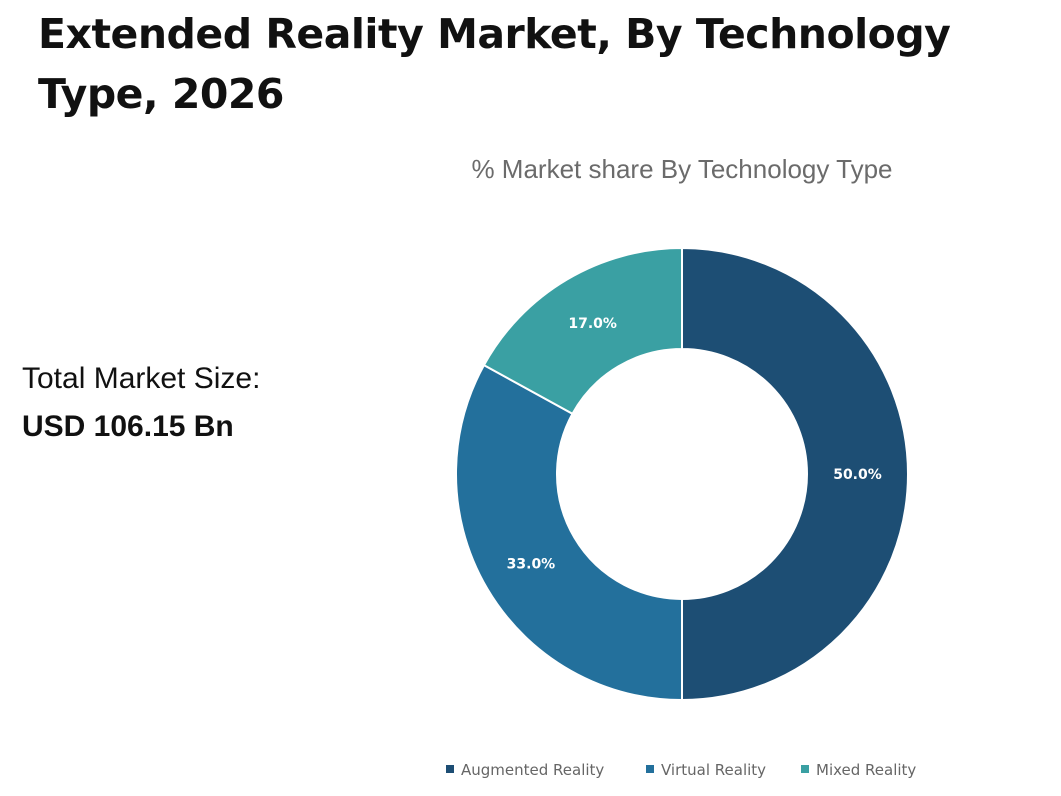 The image size is (1061, 796). What do you see at coordinates (857, 475) in the screenshot?
I see `data-label: 50.0%` at bounding box center [857, 475].